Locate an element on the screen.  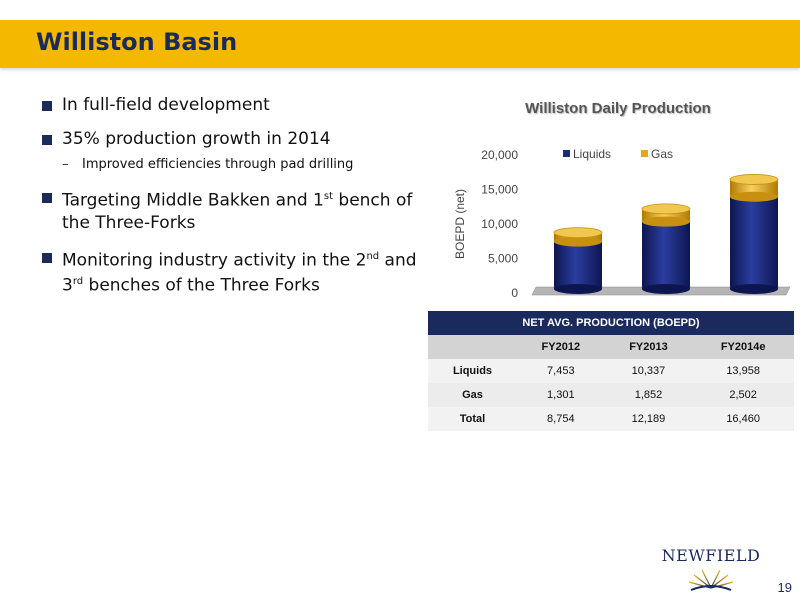
bullet-text: 35% production growth in 2014 is located at coordinates (196, 139).